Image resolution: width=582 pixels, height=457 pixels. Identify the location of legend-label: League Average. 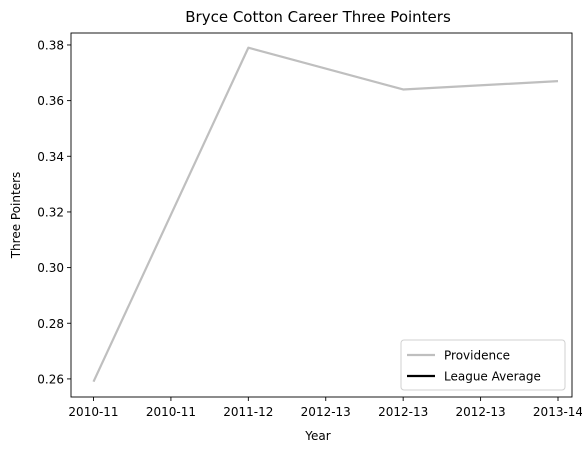
(492, 377).